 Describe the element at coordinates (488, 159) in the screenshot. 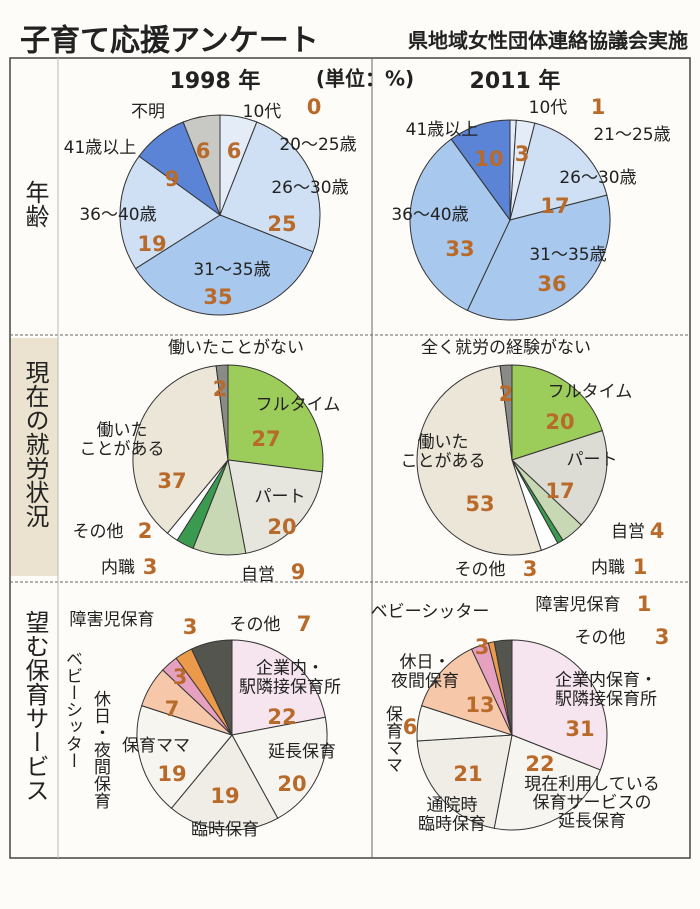

I see `value-label: 10` at that location.